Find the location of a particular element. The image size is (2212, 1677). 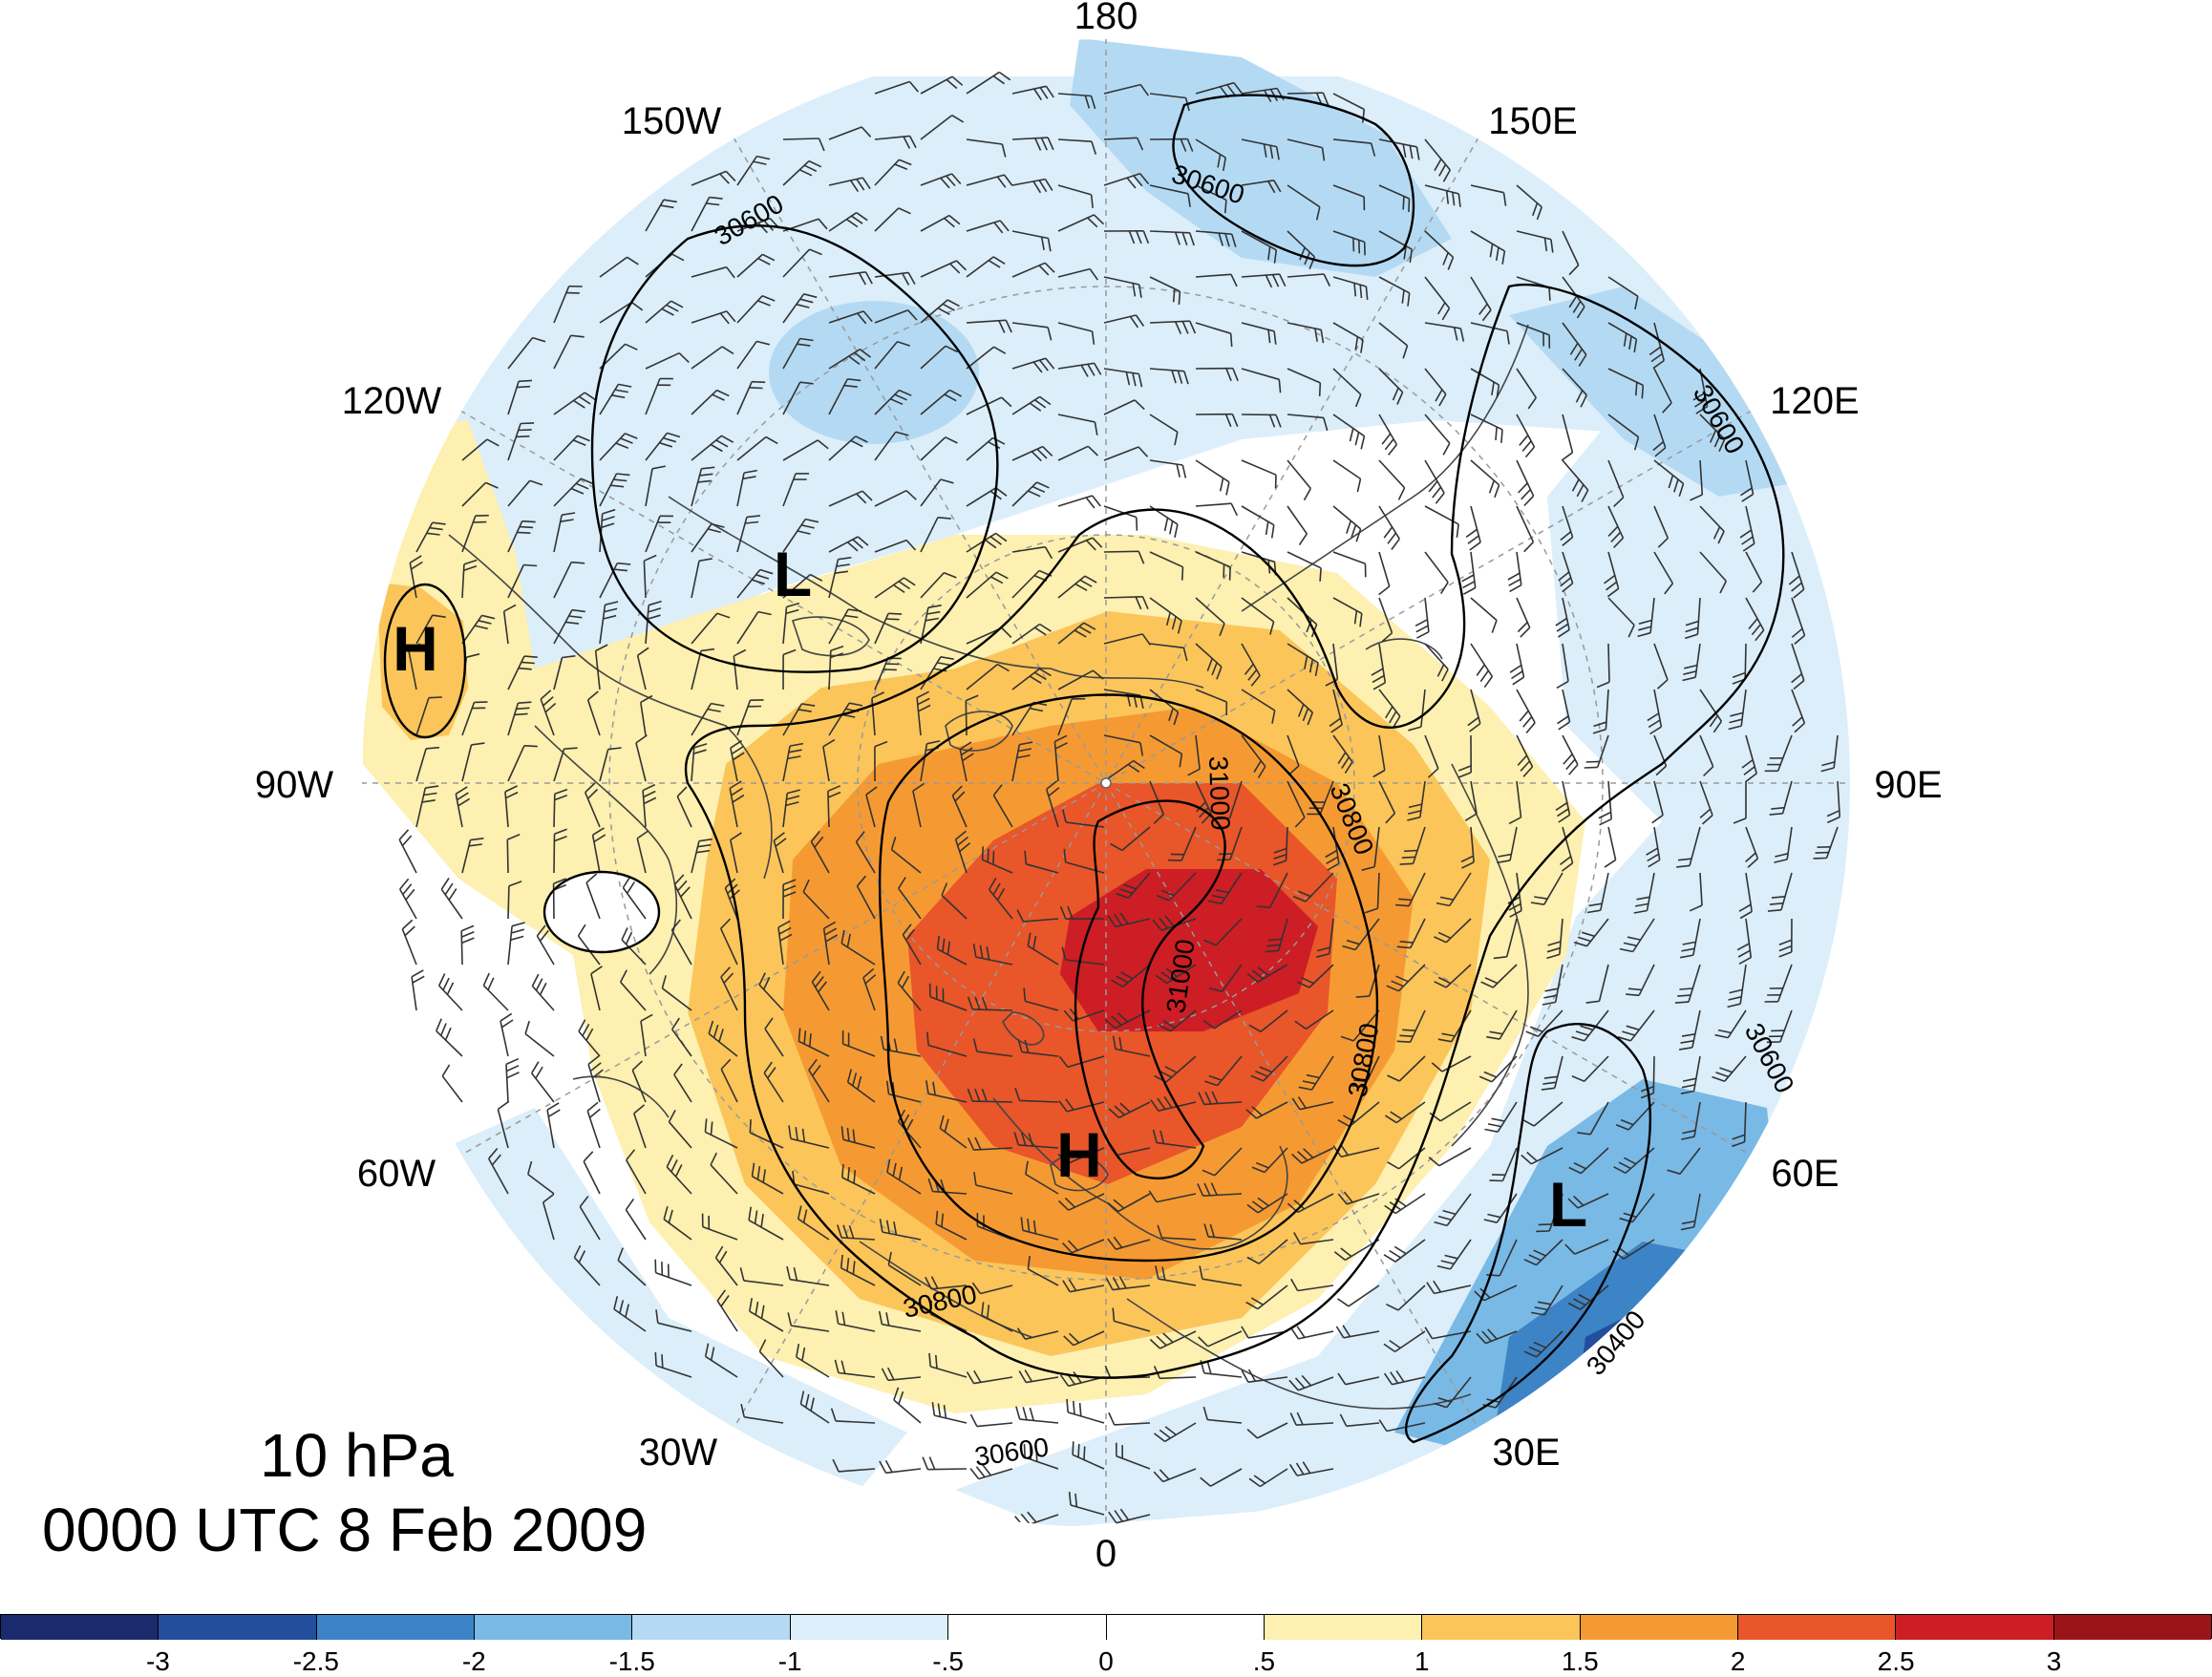

lon-label-180: 180 is located at coordinates (1106, 18).